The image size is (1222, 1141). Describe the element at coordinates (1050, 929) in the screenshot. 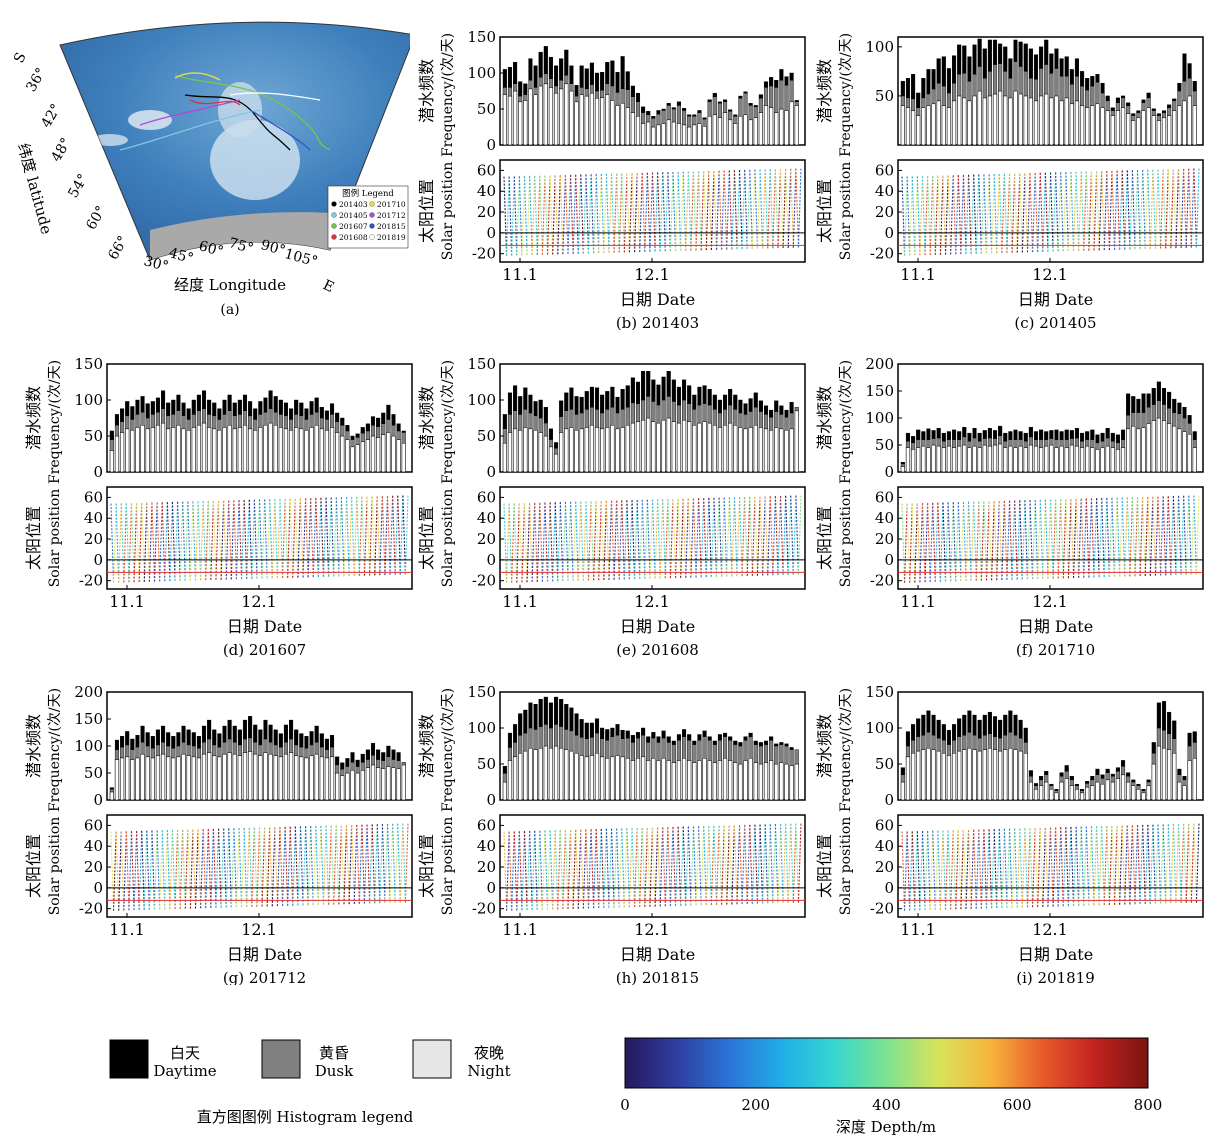

I see `date-tick-label: 12.1` at that location.